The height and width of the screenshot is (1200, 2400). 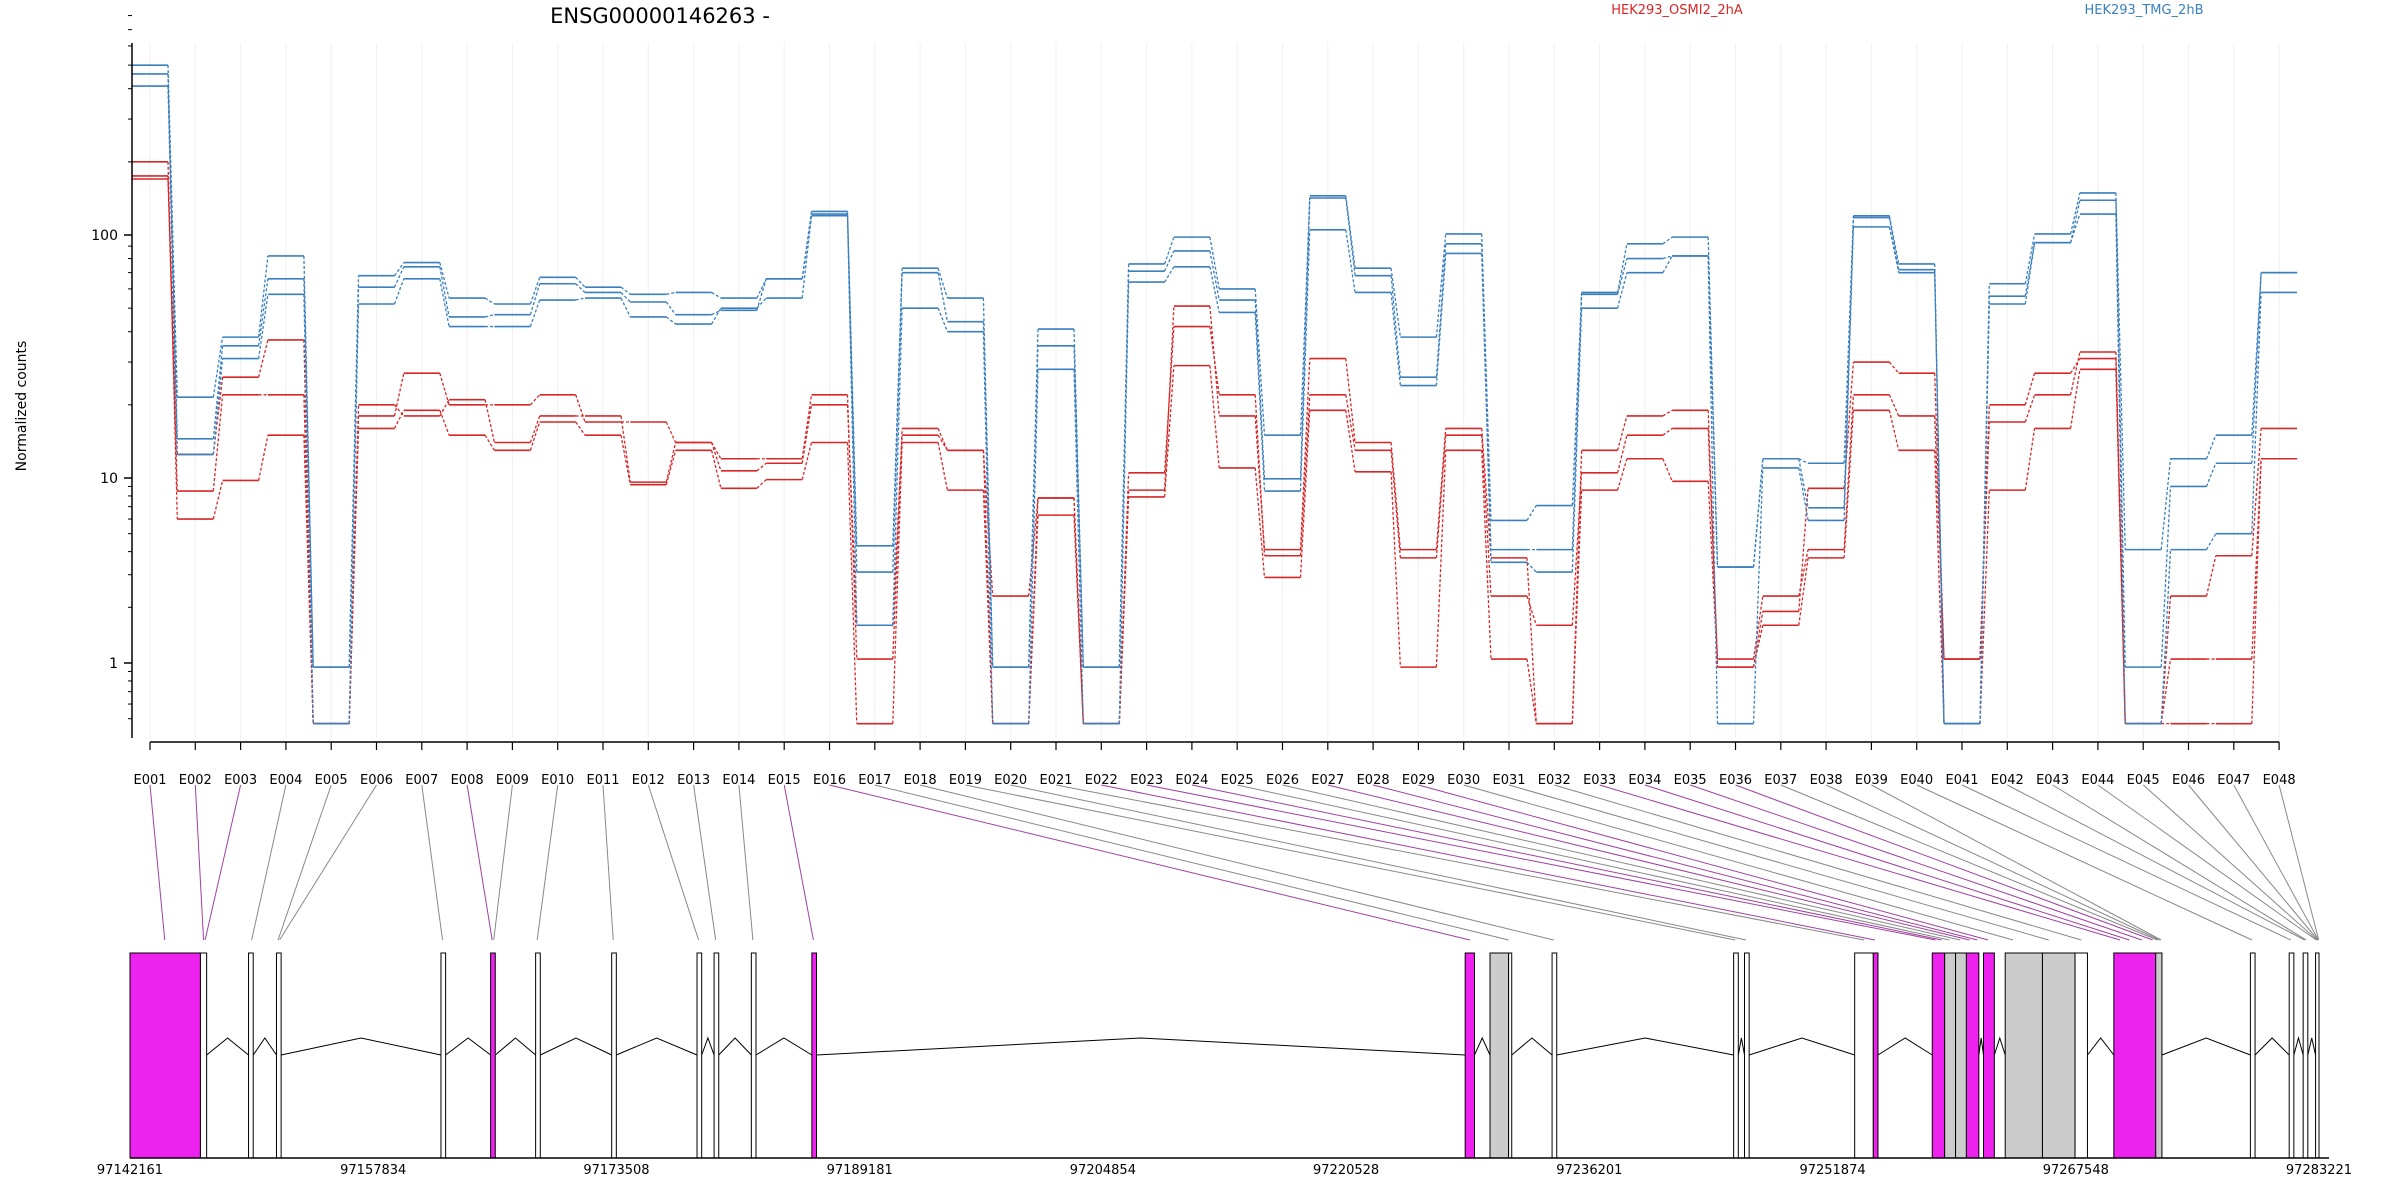 What do you see at coordinates (784, 780) in the screenshot?
I see `x-tick-label: E015` at bounding box center [784, 780].